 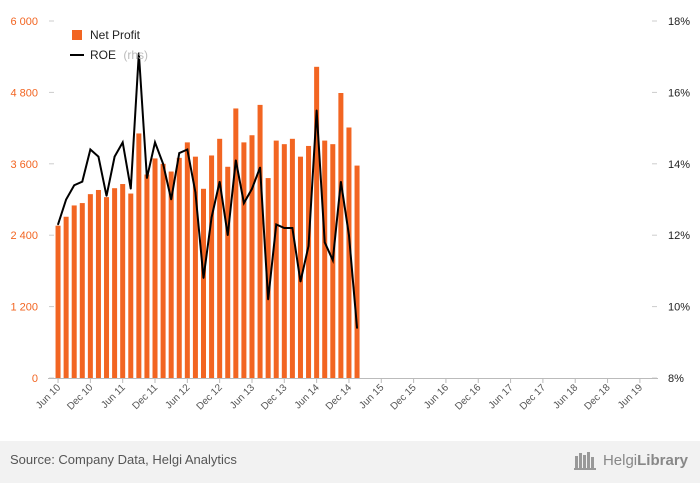 I want to click on legend-label-roe: ROE (rhs), so click(x=119, y=55).